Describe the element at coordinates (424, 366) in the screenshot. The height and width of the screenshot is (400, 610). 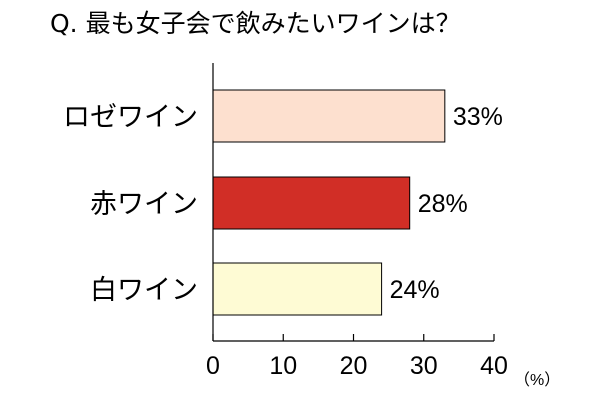
I see `x-tick-label-30: 30` at that location.